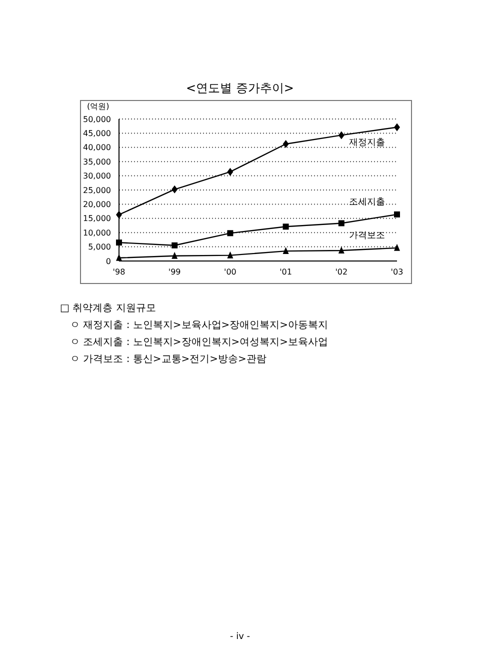 Image resolution: width=480 pixels, height=656 pixels. What do you see at coordinates (97, 161) in the screenshot?
I see `y-tick-label: 35,000` at bounding box center [97, 161].